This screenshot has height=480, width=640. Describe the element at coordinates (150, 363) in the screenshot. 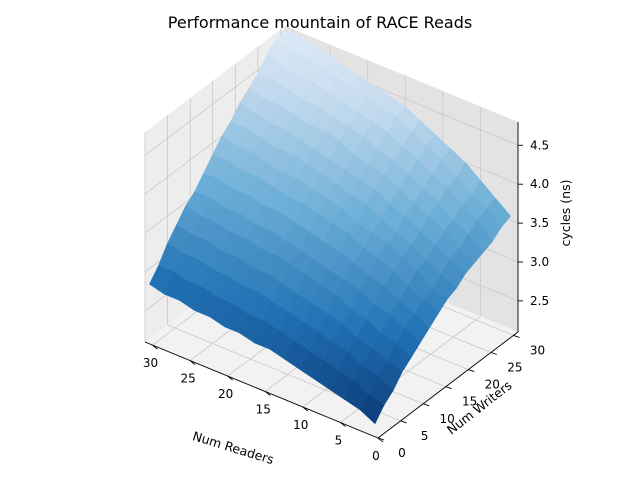

I see `x-tick-label: 30` at that location.